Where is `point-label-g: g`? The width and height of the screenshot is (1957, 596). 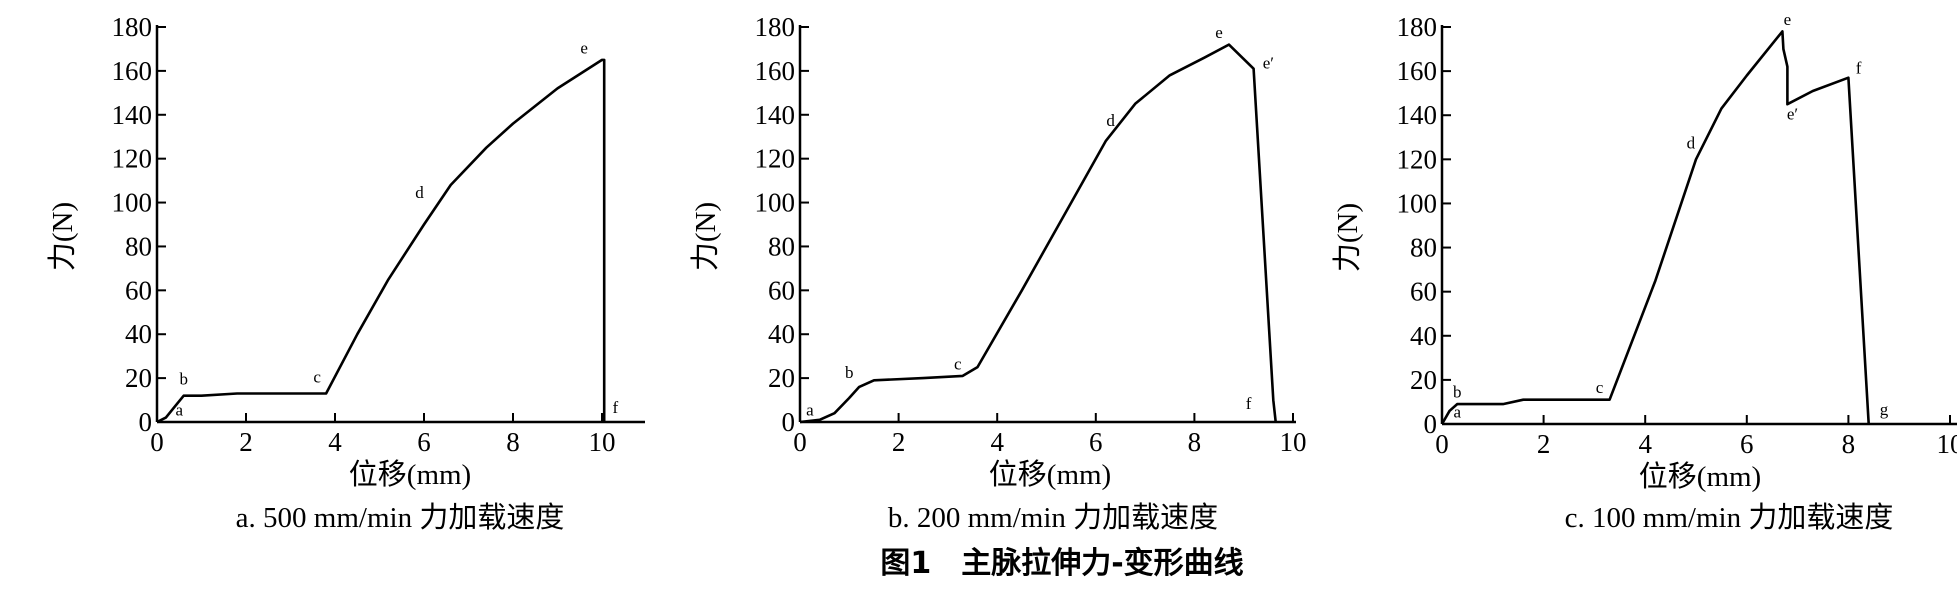
point-label-g: g is located at coordinates (1884, 409).